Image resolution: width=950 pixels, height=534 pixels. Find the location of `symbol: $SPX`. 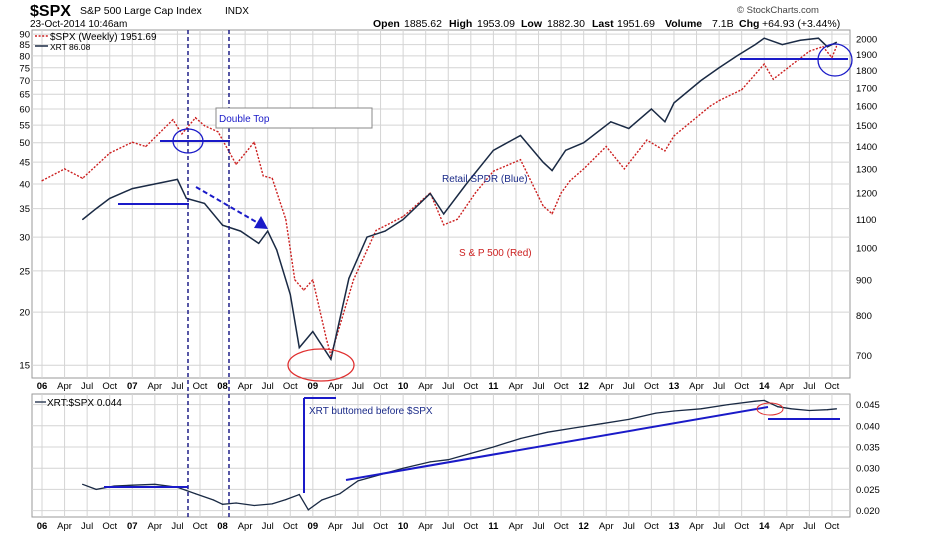

symbol: $SPX is located at coordinates (50, 11).